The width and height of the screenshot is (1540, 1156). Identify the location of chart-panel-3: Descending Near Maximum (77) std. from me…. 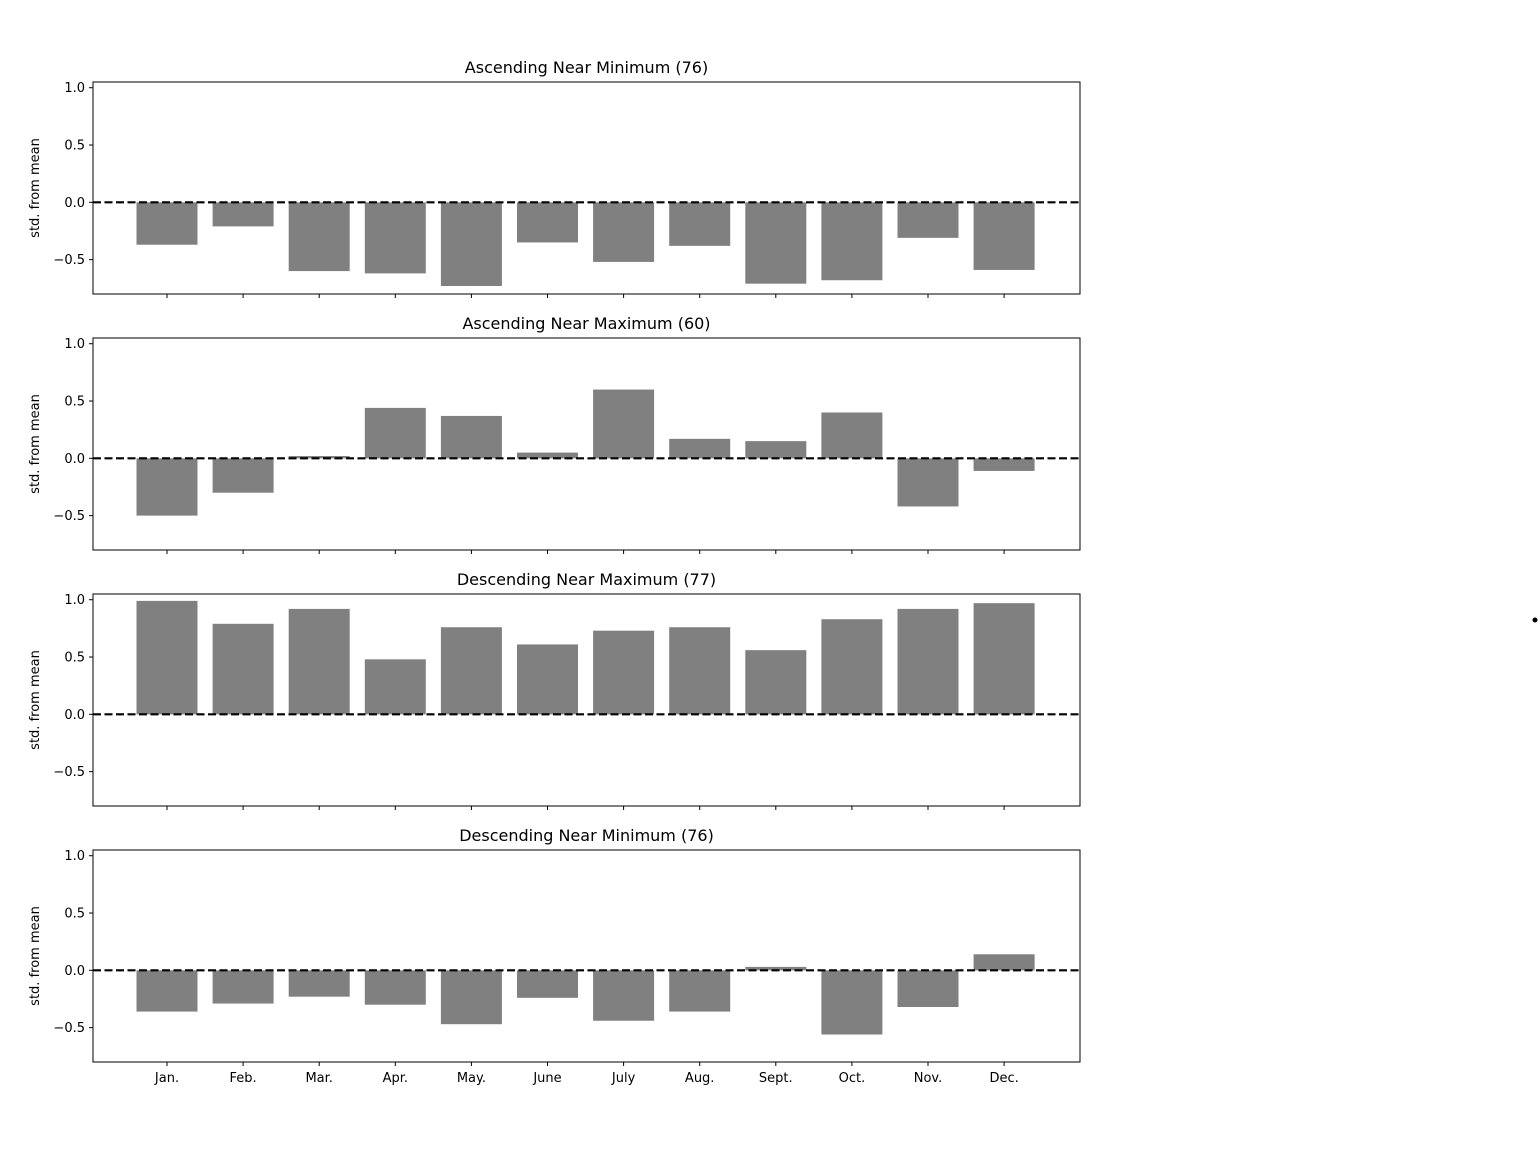
(554, 690).